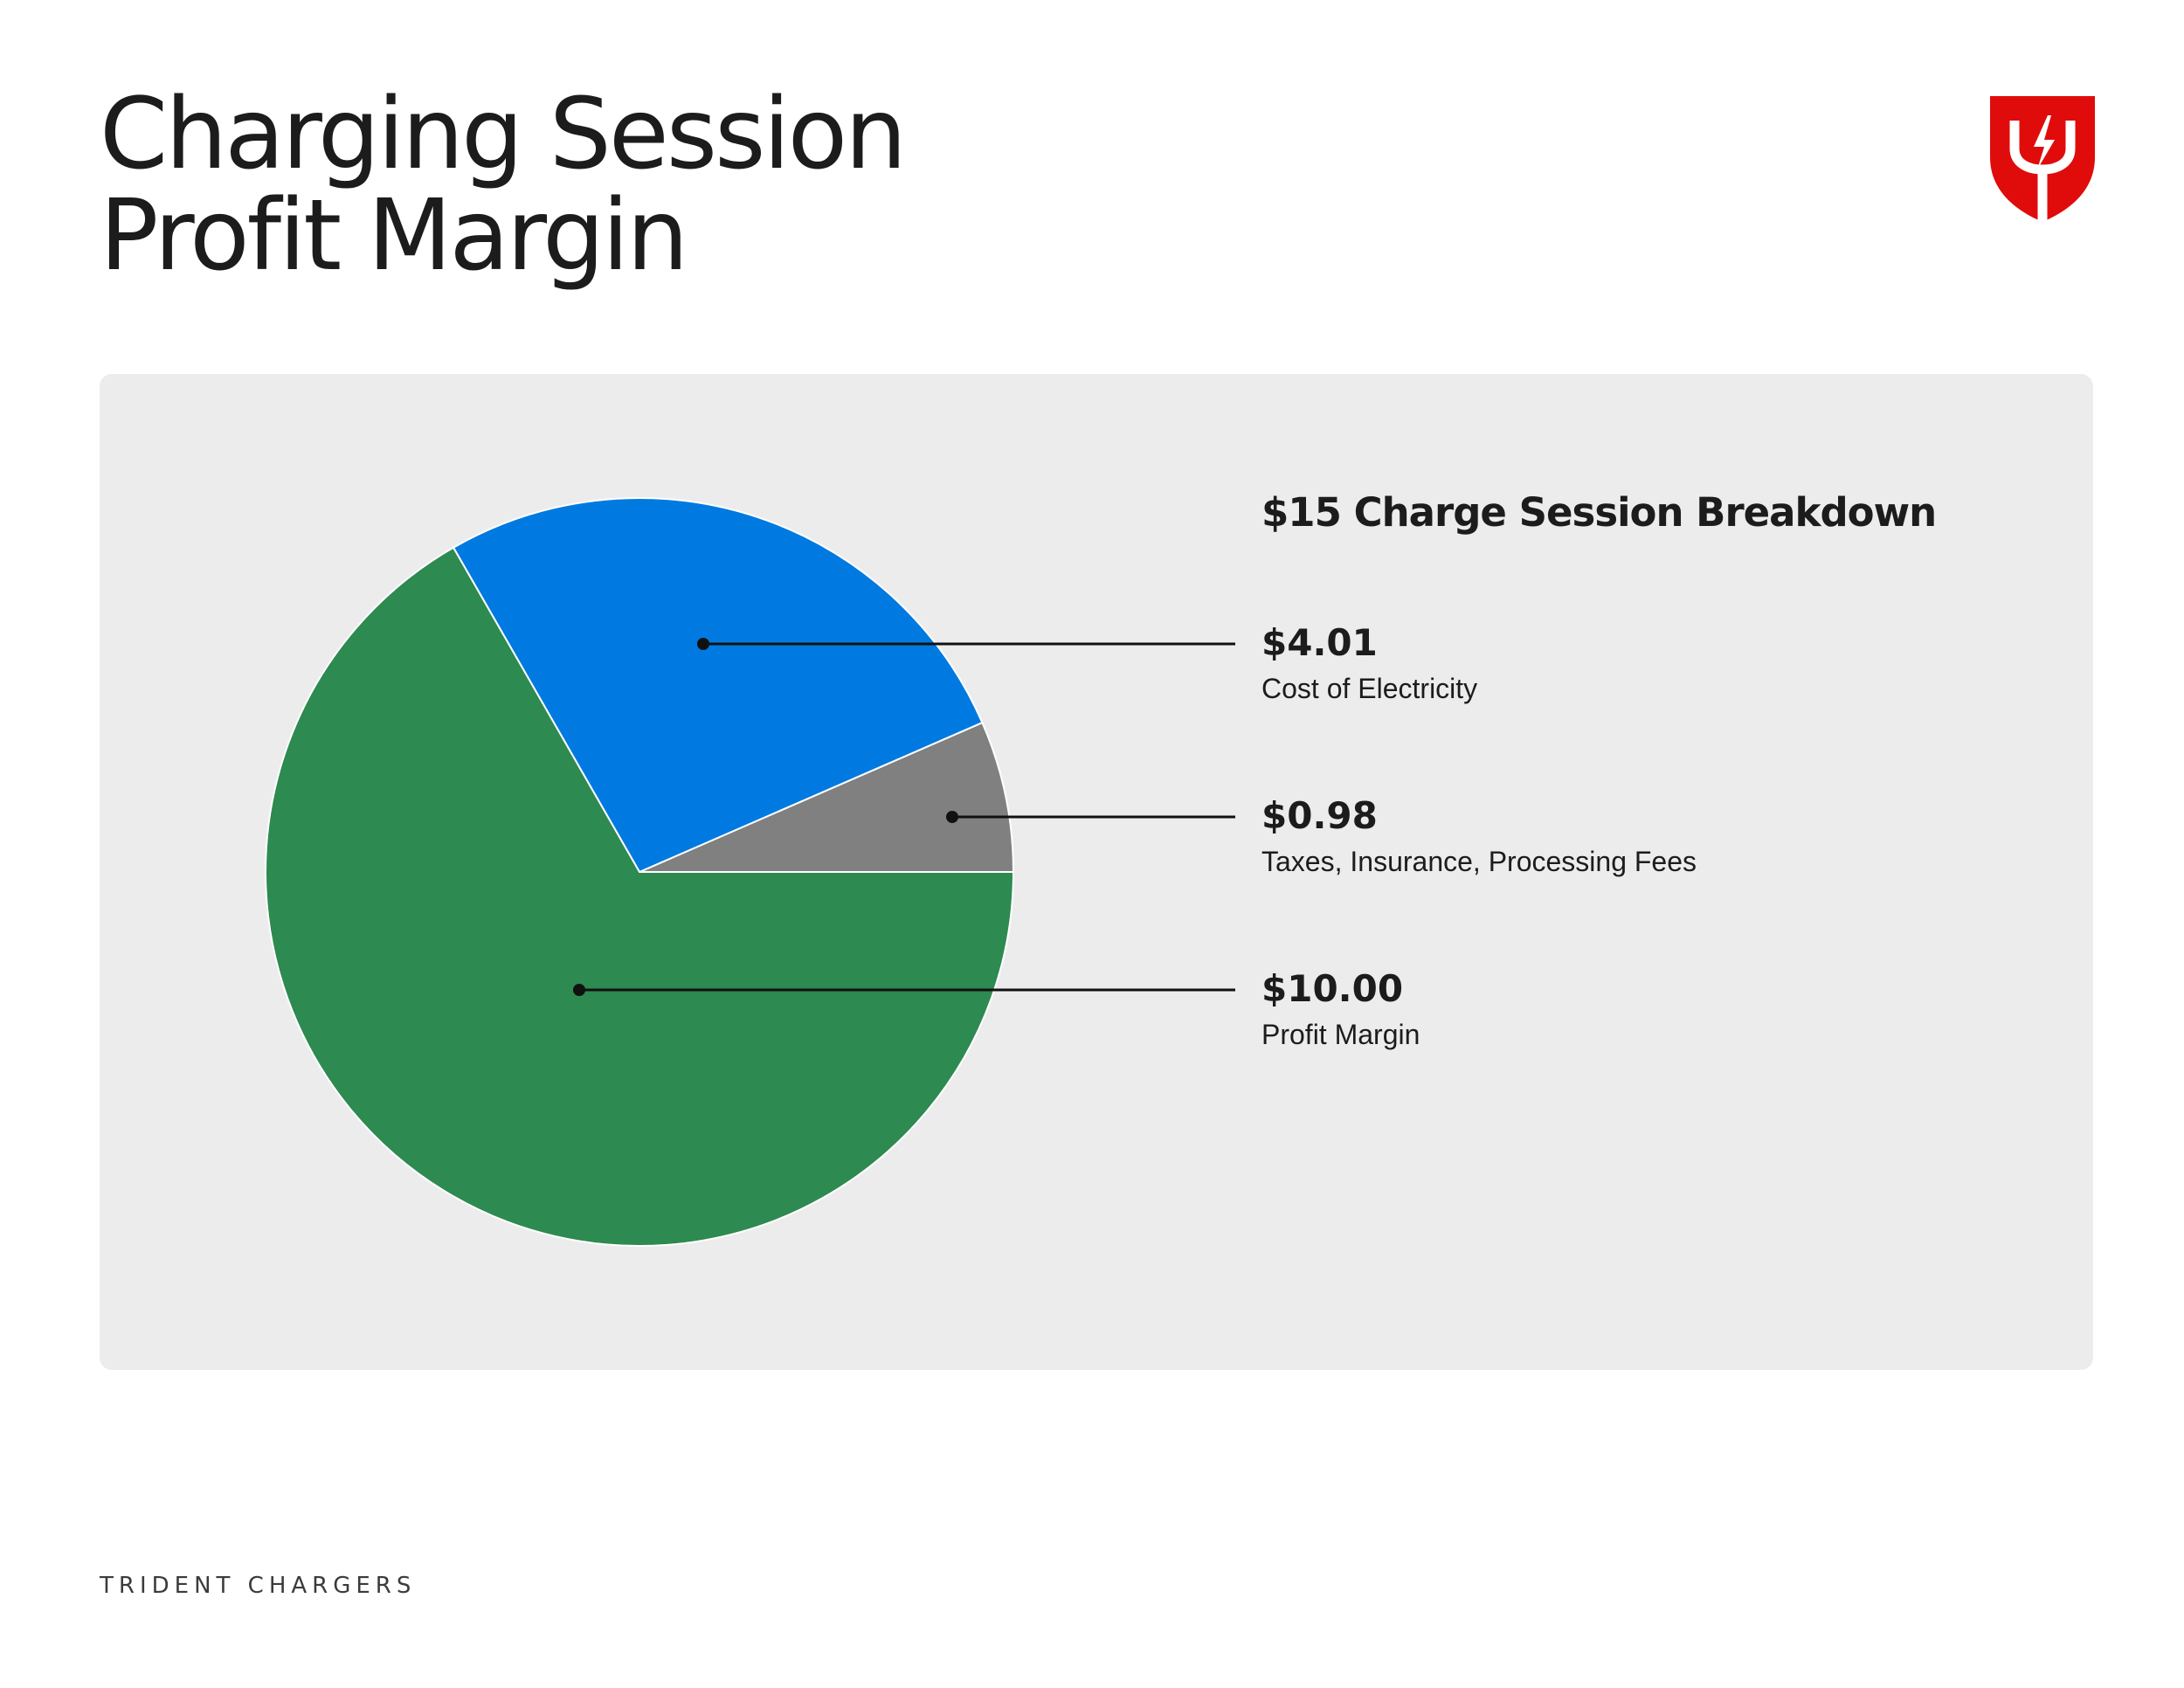 This screenshot has height=1688, width=2184. Describe the element at coordinates (1479, 861) in the screenshot. I see `legend-label-taxes: Taxes, Insurance, Processing Fees` at that location.